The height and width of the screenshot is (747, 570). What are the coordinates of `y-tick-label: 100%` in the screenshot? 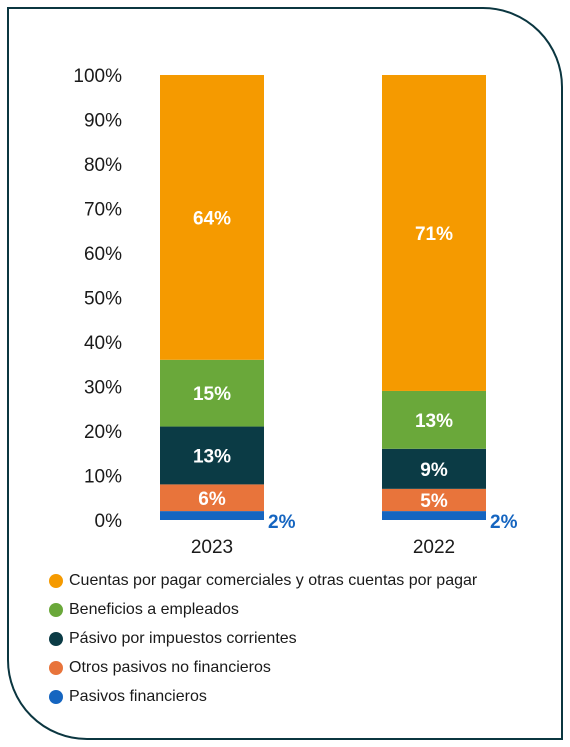 It's located at (97, 76).